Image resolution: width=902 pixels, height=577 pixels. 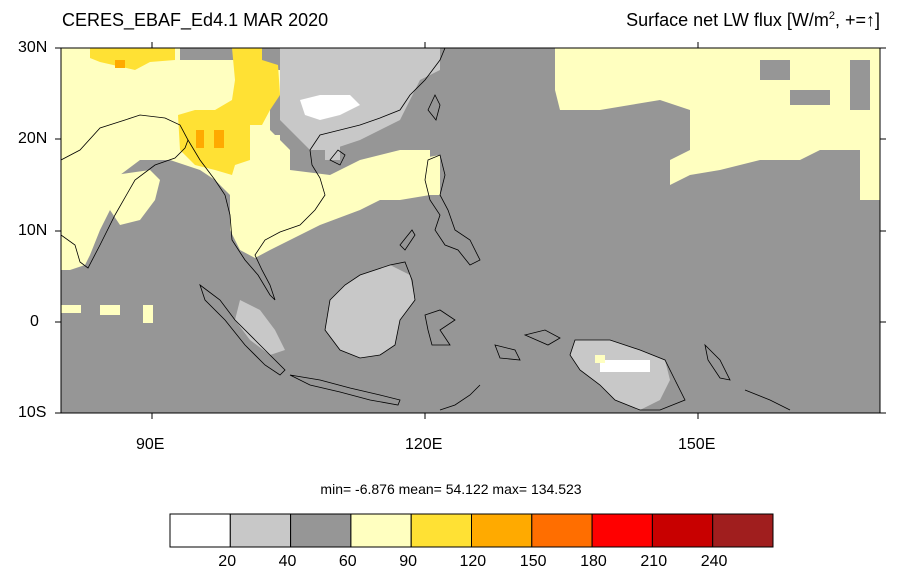 I want to click on coastline-hainan, so click(x=337, y=157).